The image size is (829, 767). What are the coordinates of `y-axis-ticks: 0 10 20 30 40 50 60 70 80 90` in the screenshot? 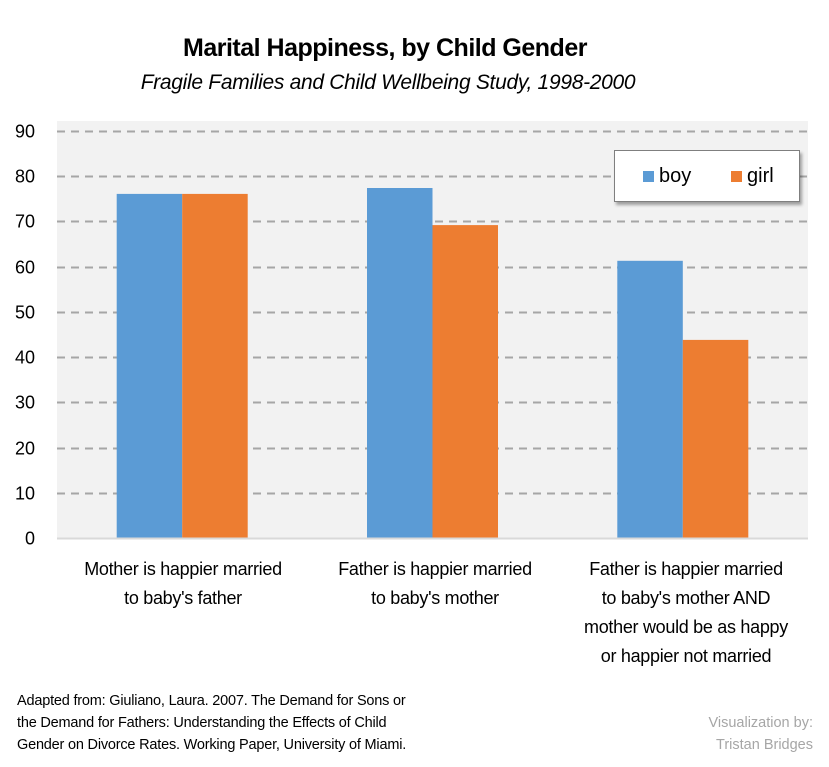 It's located at (25, 335).